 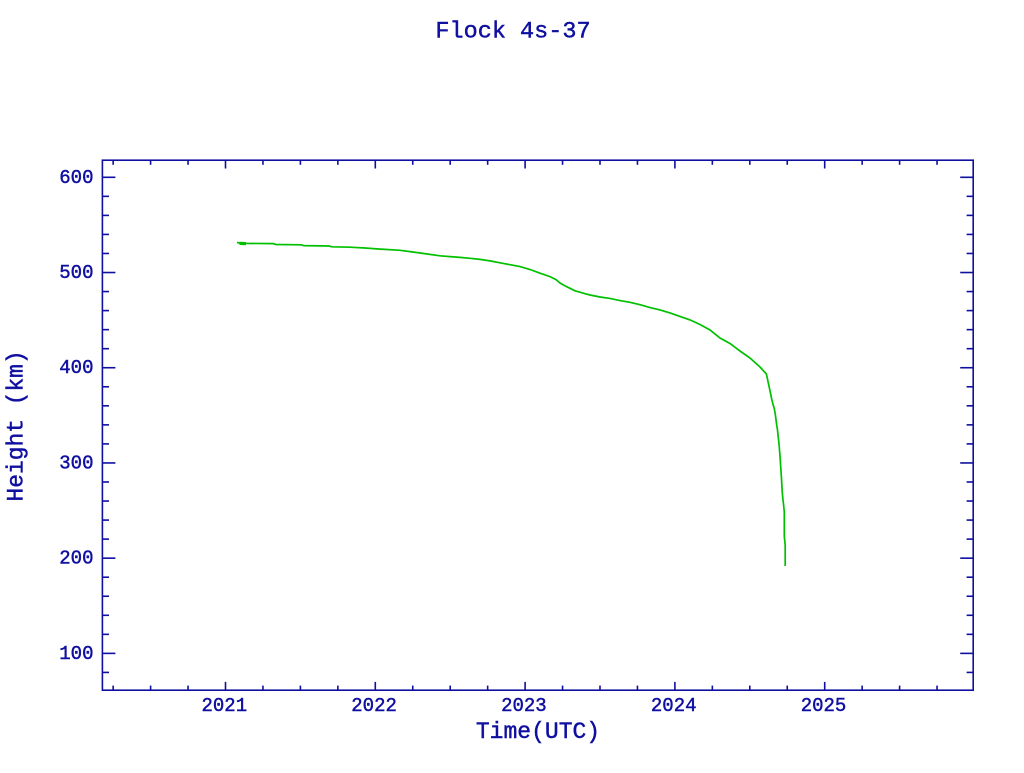 I want to click on svg-text: 2023, so click(x=524, y=706).